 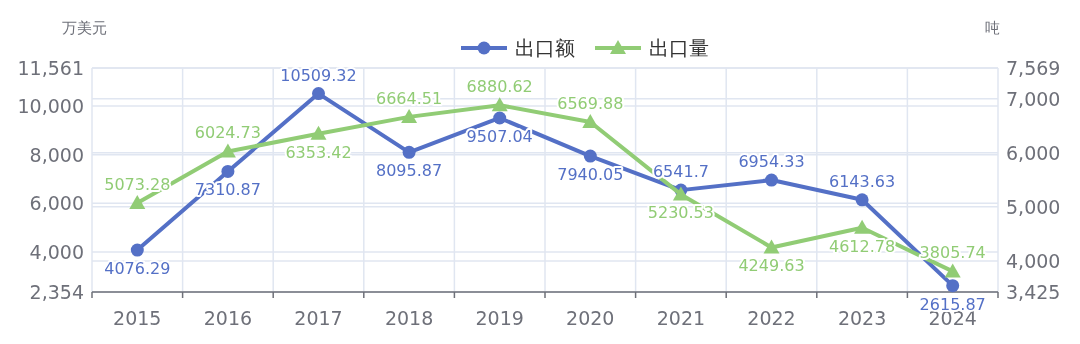 What do you see at coordinates (545, 48) in the screenshot?
I see `legend-label: 出口额` at bounding box center [545, 48].